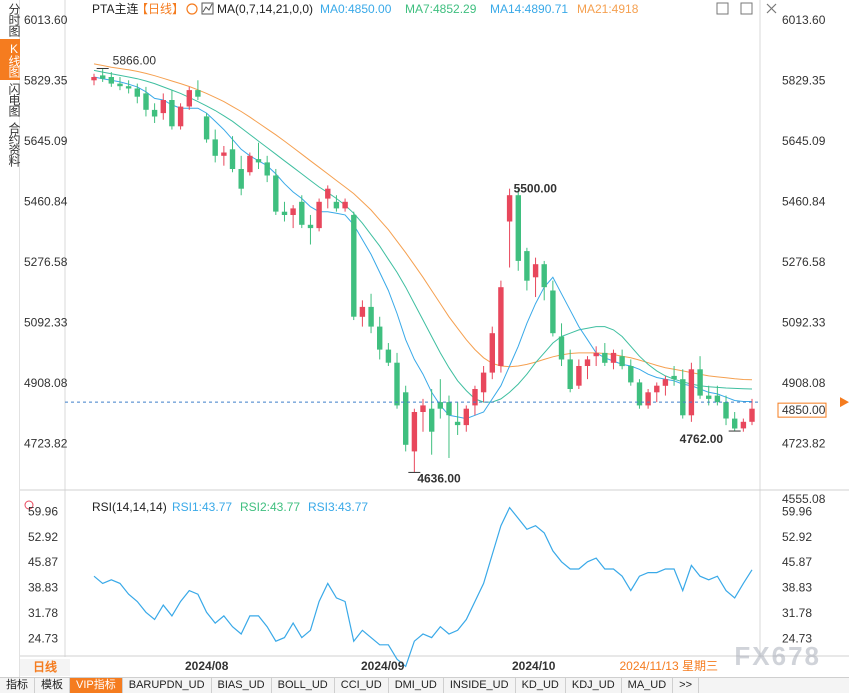 The image size is (849, 693). What do you see at coordinates (17, 685) in the screenshot?
I see `tab-indicators: 指标` at bounding box center [17, 685].